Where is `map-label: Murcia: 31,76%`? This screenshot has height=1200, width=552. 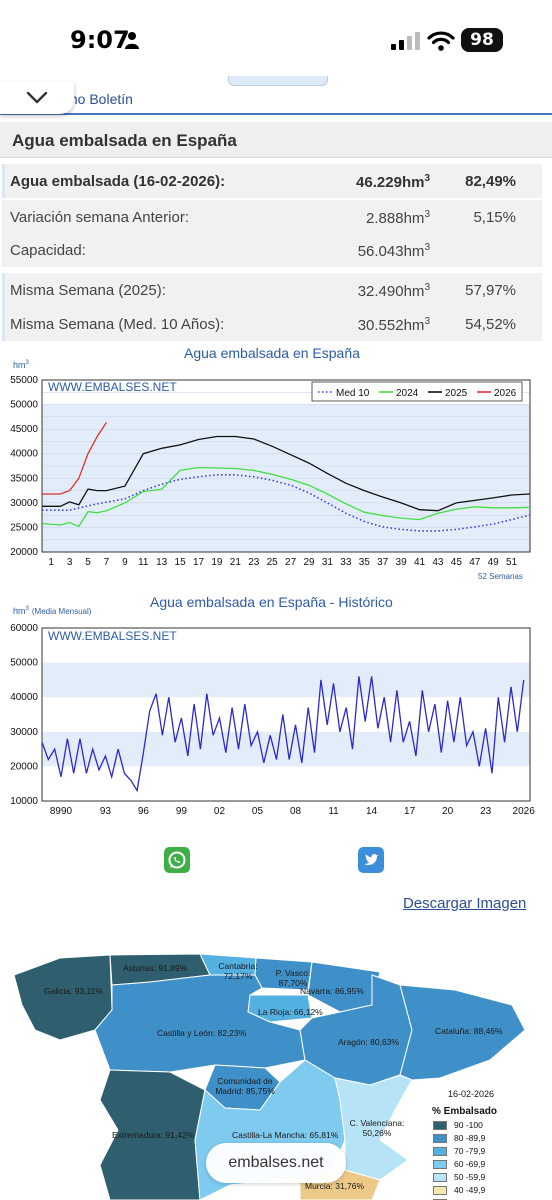 map-label: Murcia: 31,76% is located at coordinates (335, 1186).